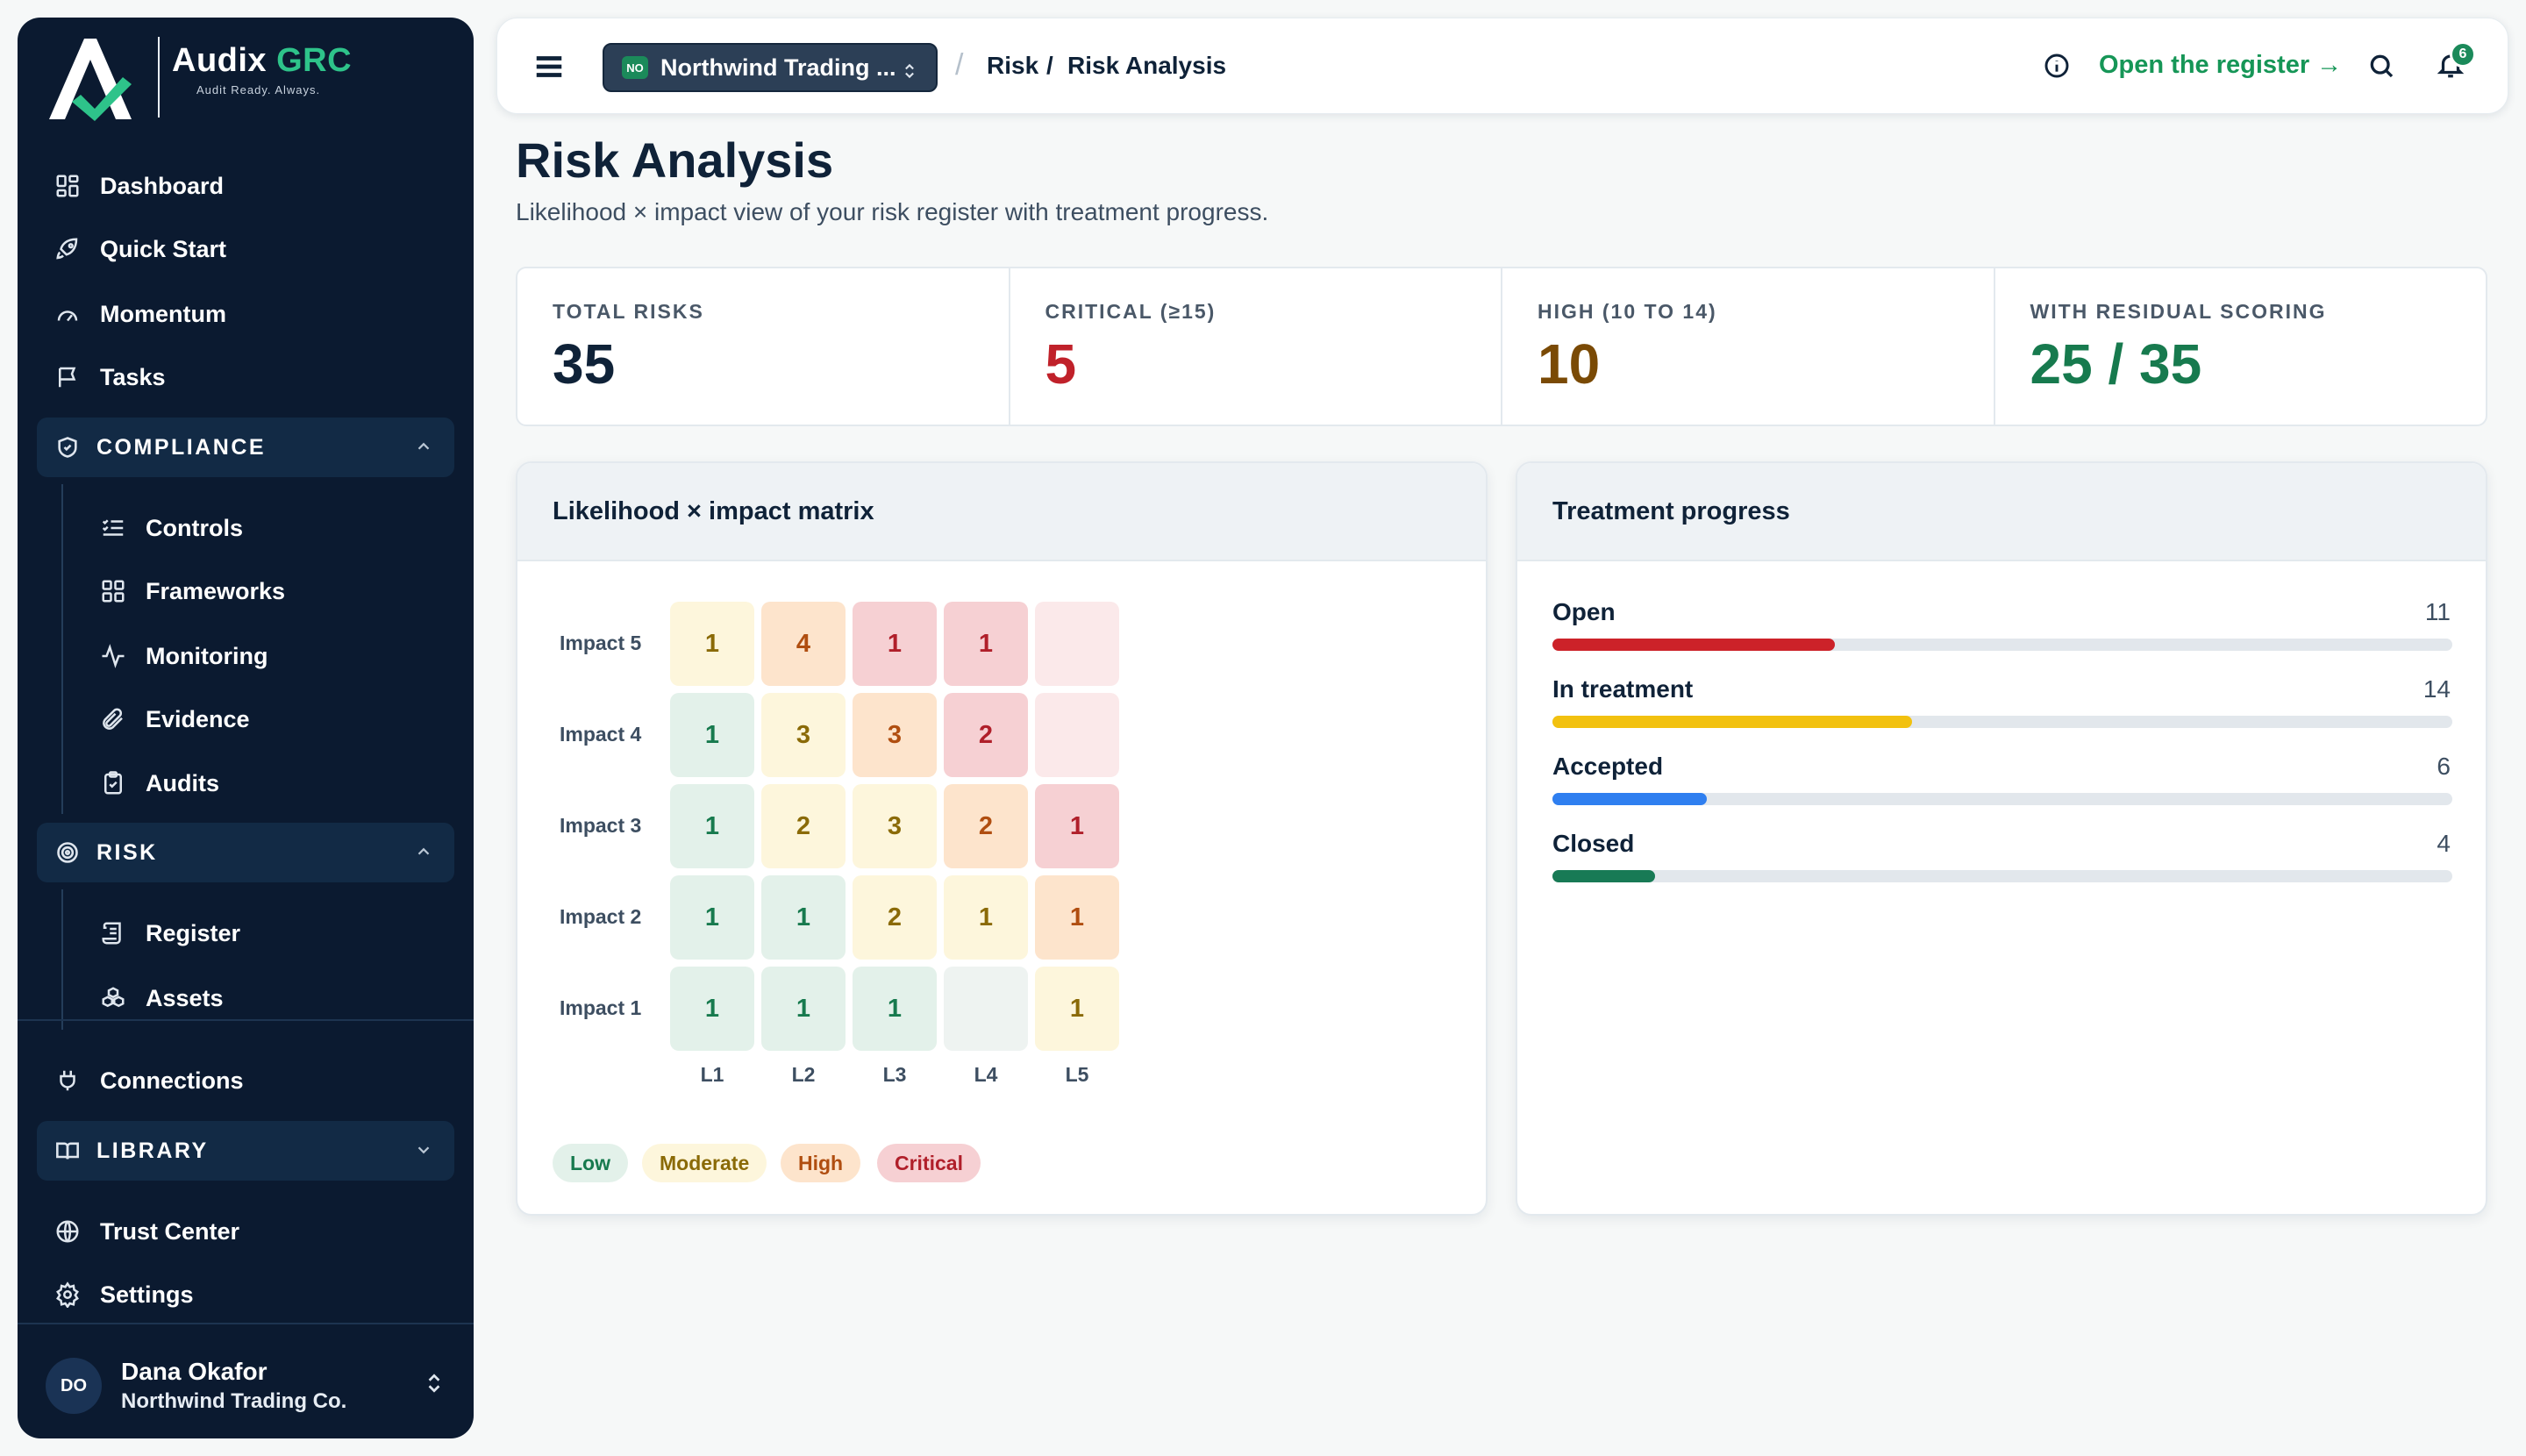  Describe the element at coordinates (194, 1371) in the screenshot. I see `user-name: Dana Okafor` at that location.